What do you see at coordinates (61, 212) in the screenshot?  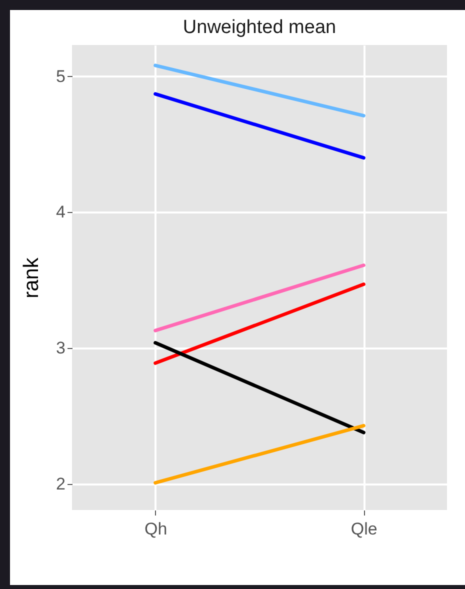 I see `y-tick-label: 4` at bounding box center [61, 212].